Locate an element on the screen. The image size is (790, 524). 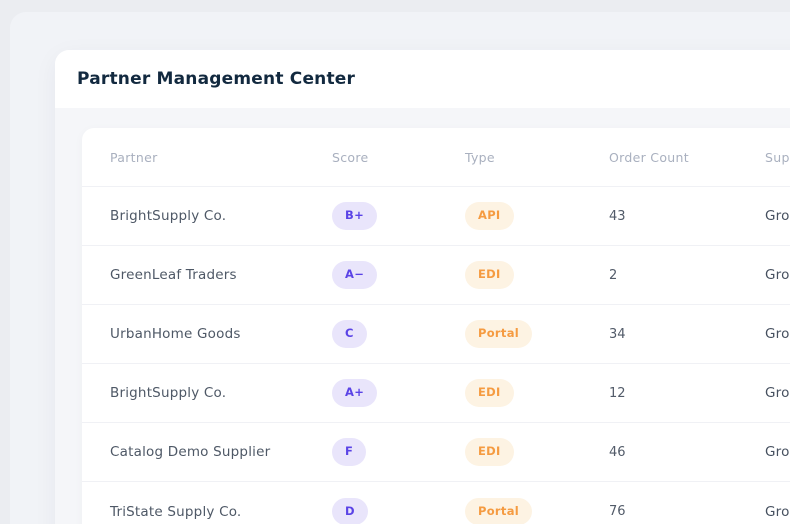
column-header-order-count: Order Count is located at coordinates (649, 157).